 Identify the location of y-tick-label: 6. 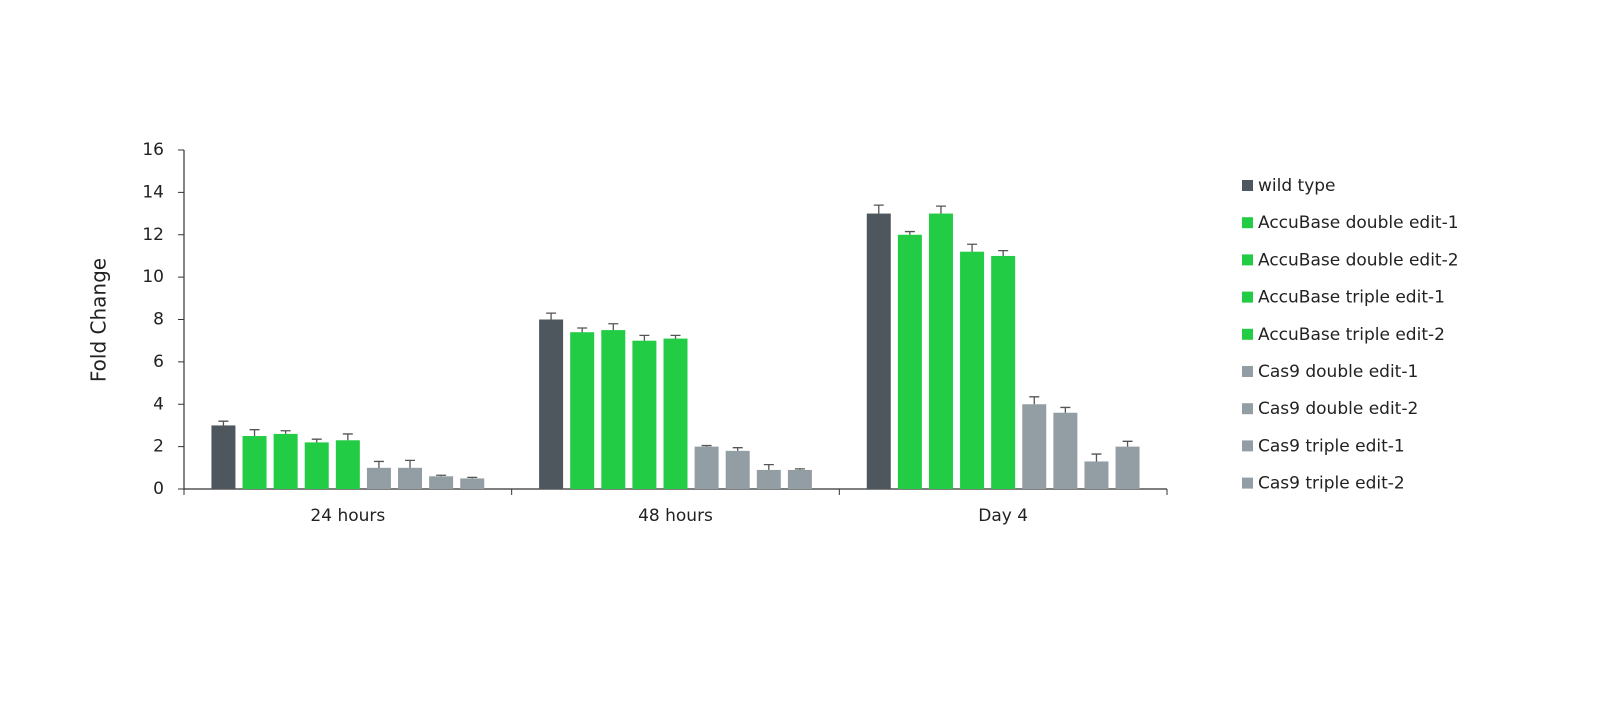
(158, 362).